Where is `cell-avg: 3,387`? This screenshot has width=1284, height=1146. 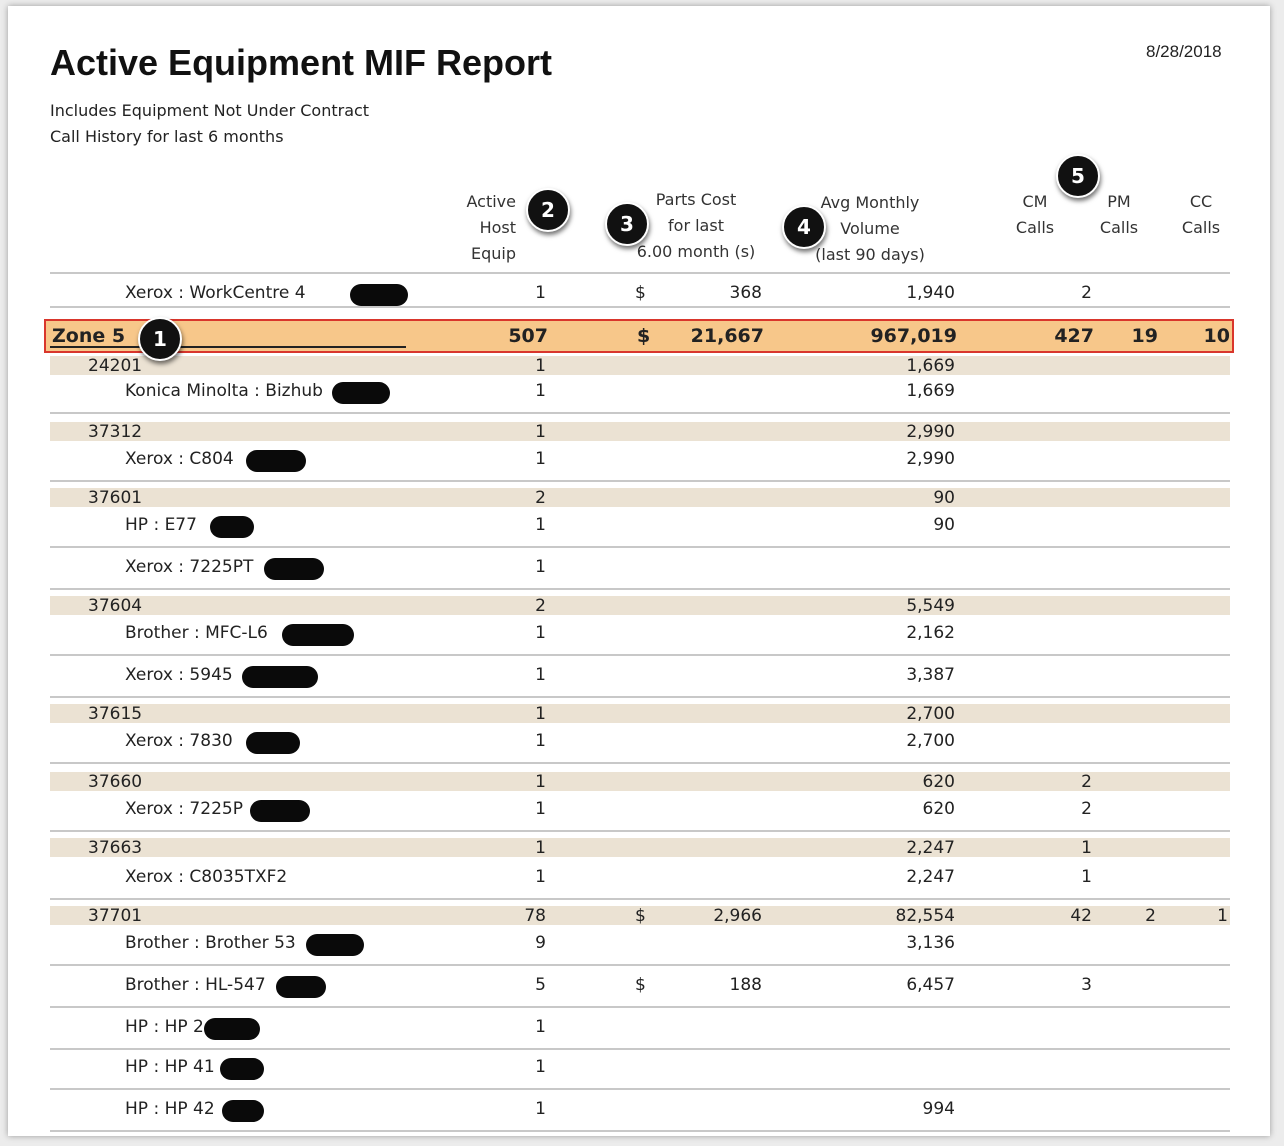 cell-avg: 3,387 is located at coordinates (930, 675).